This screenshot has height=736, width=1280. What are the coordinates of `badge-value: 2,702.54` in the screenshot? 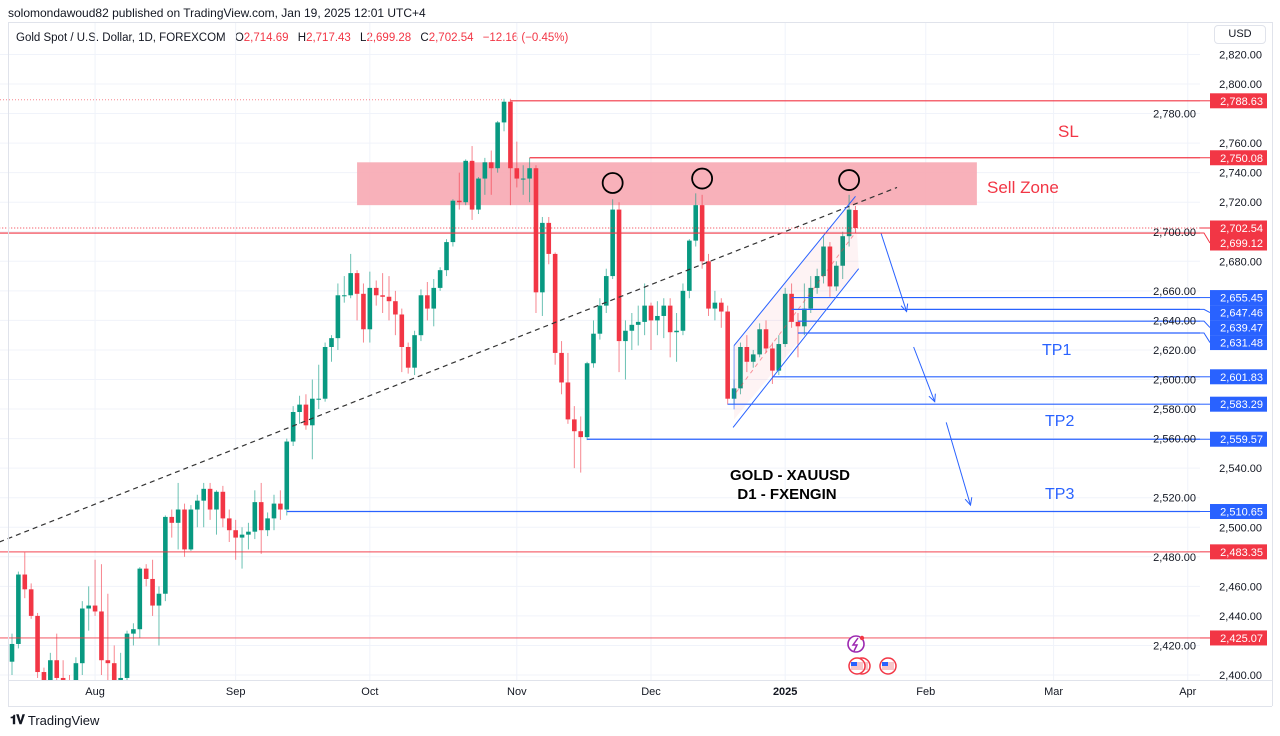 It's located at (1241, 229).